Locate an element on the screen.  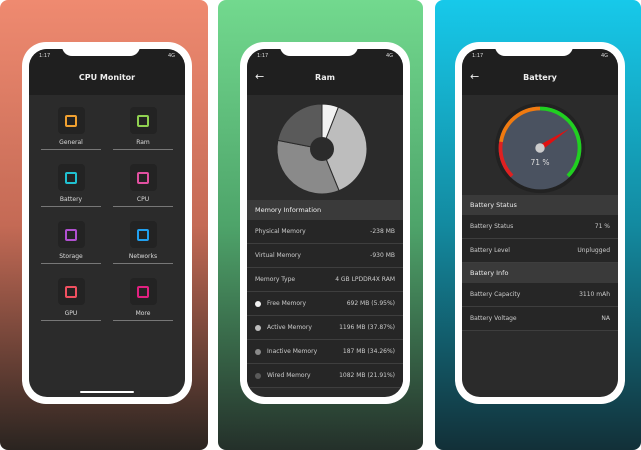
page-title: Ram is located at coordinates (325, 77).